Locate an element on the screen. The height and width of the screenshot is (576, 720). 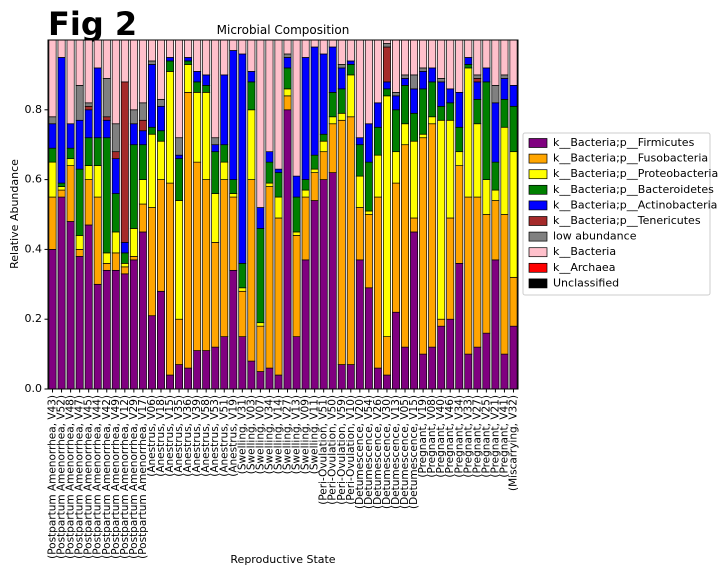
x-tick-label: (Postpartum Amenorrhea, V12) is located at coordinates (125, 477).